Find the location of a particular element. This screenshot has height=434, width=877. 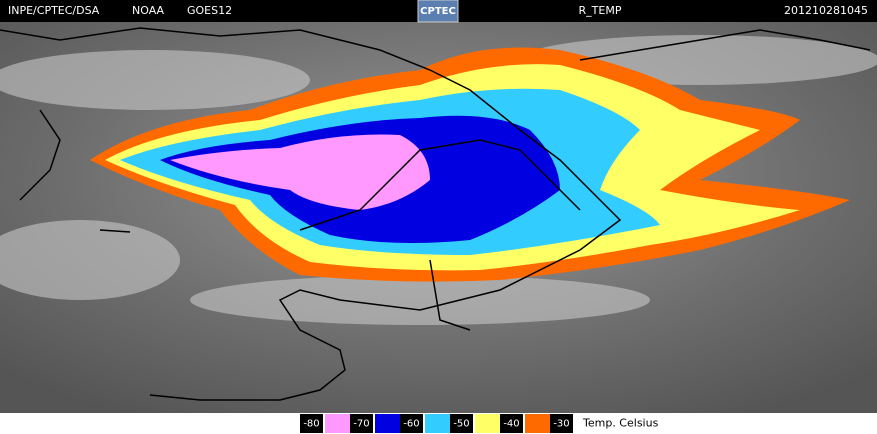

legend-tick-label: -40 is located at coordinates (511, 424).